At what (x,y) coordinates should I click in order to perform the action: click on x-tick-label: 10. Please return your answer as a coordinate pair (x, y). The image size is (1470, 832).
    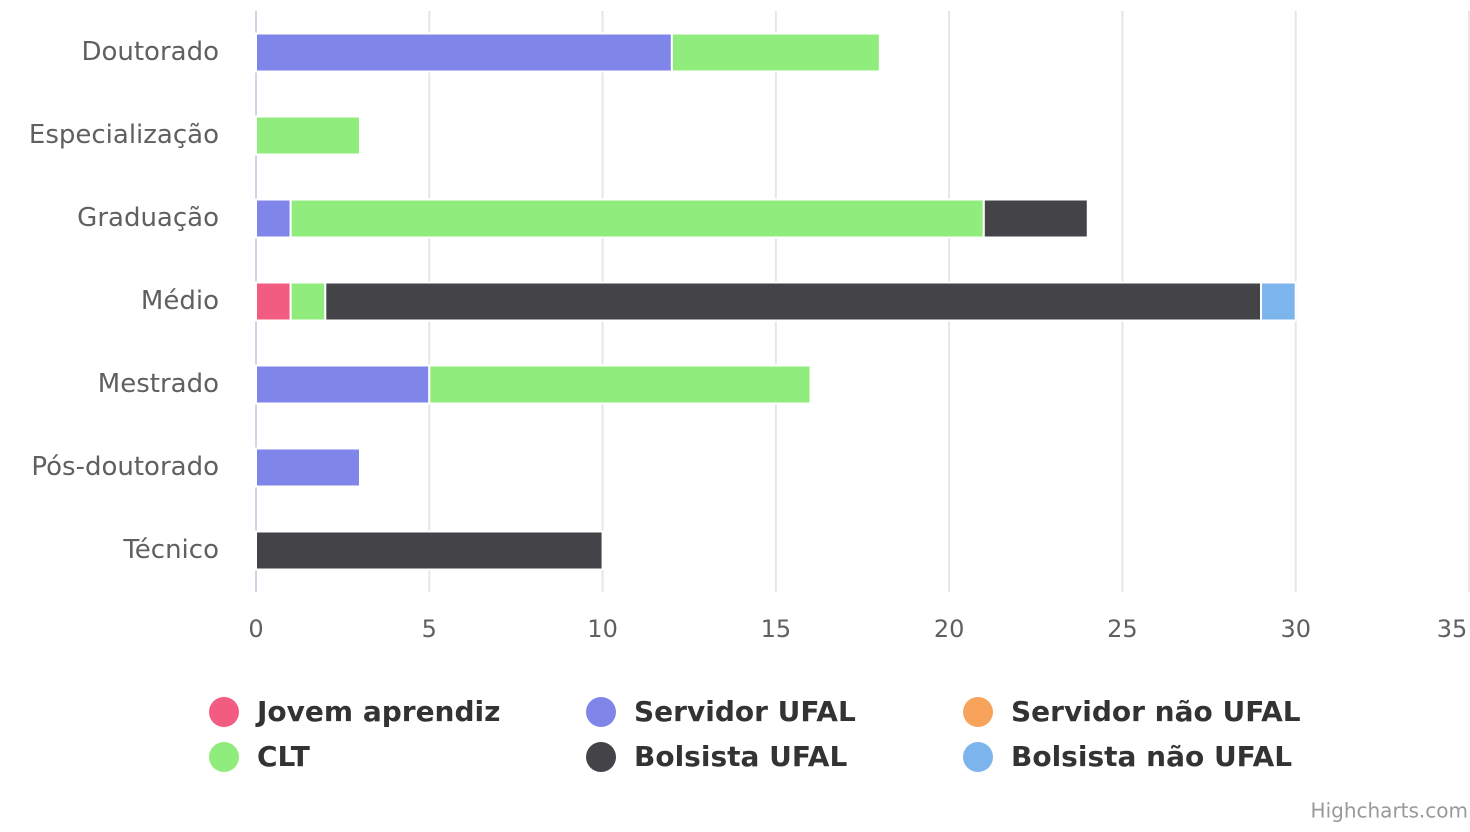
    Looking at the image, I should click on (602, 629).